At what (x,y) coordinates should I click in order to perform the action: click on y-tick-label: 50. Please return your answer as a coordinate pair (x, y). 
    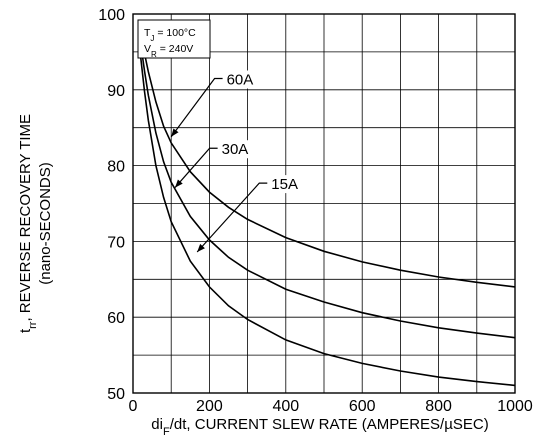
    Looking at the image, I should click on (116, 394).